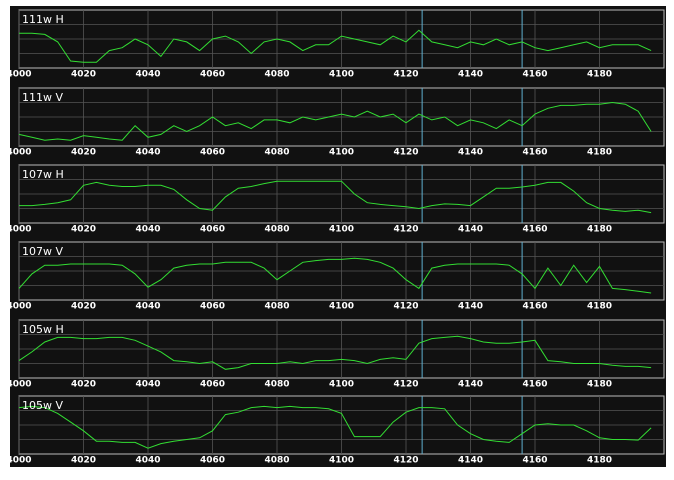  Describe the element at coordinates (42, 97) in the screenshot. I see `panel-title: 111w V` at that location.